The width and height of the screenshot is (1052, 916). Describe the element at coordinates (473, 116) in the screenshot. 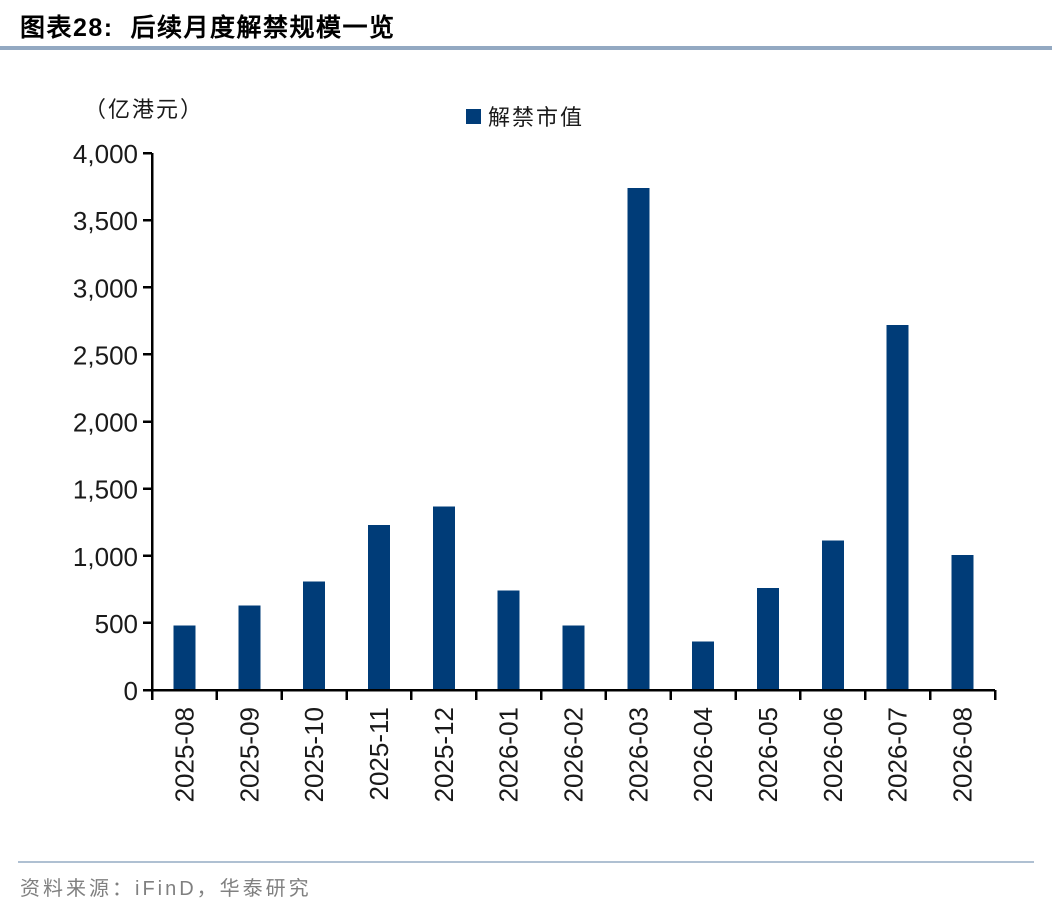

I see `legend-swatch-icon` at that location.